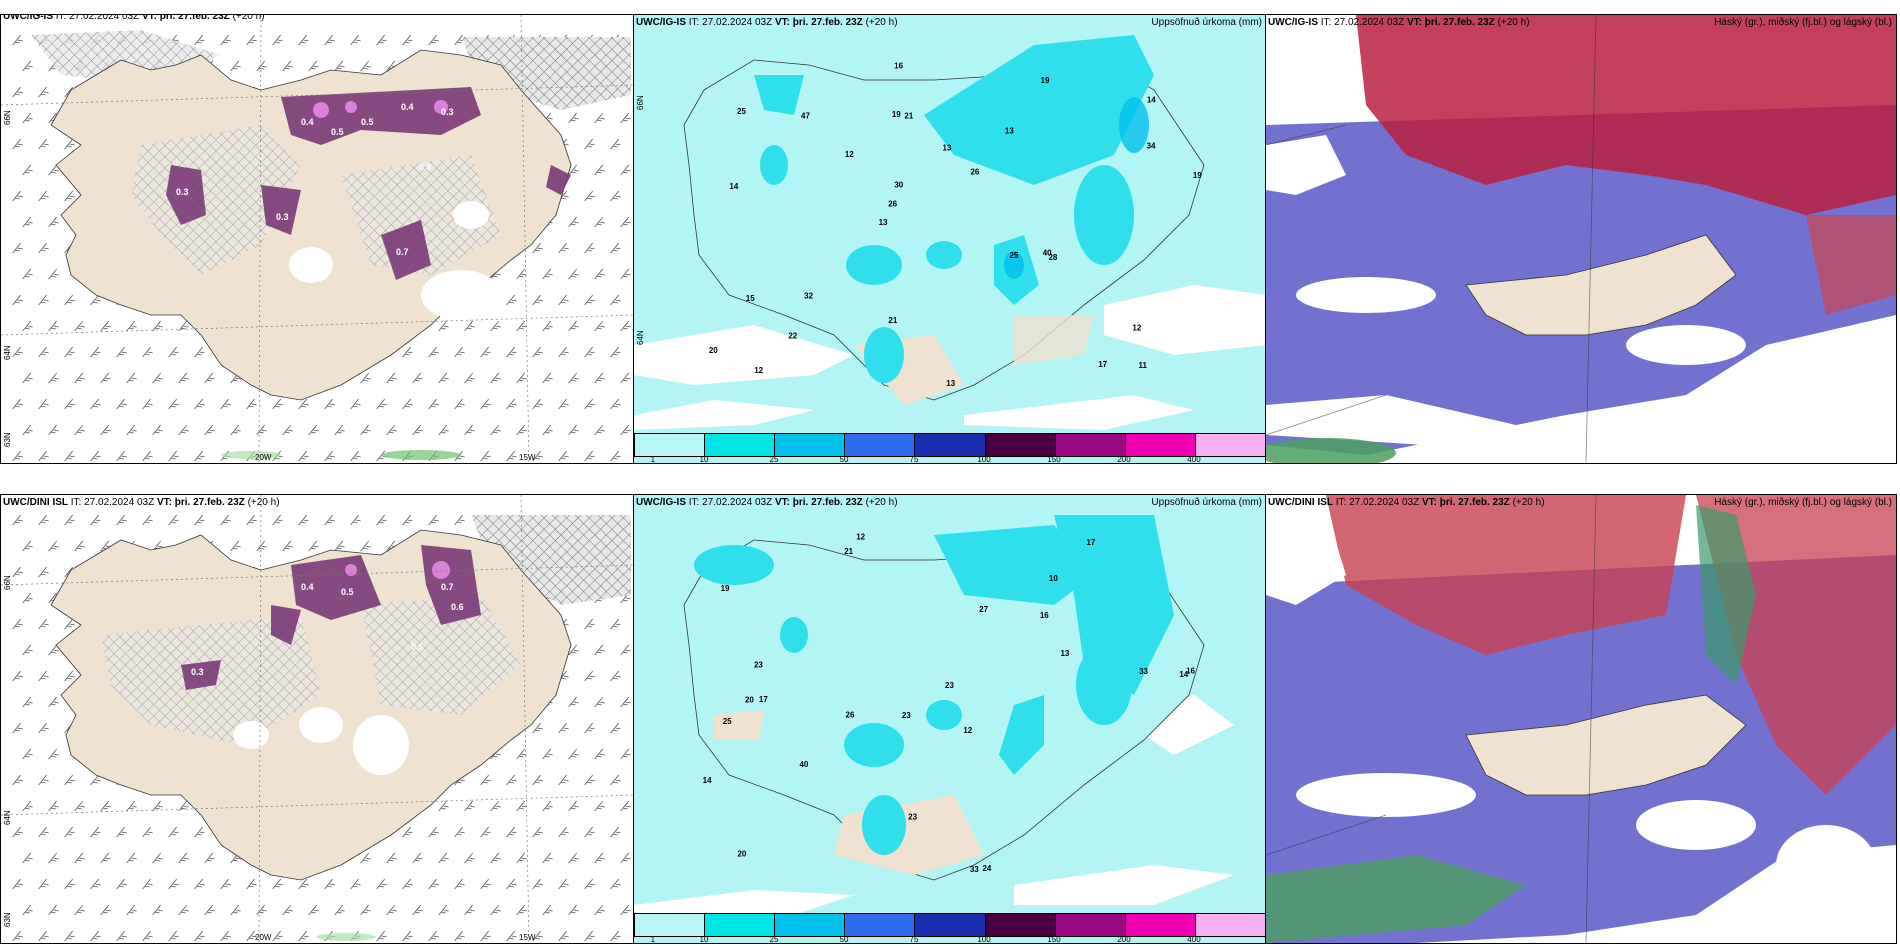 This screenshot has width=1900, height=950. Describe the element at coordinates (307, 122) in the screenshot. I see `svg-text: 0.4` at that location.